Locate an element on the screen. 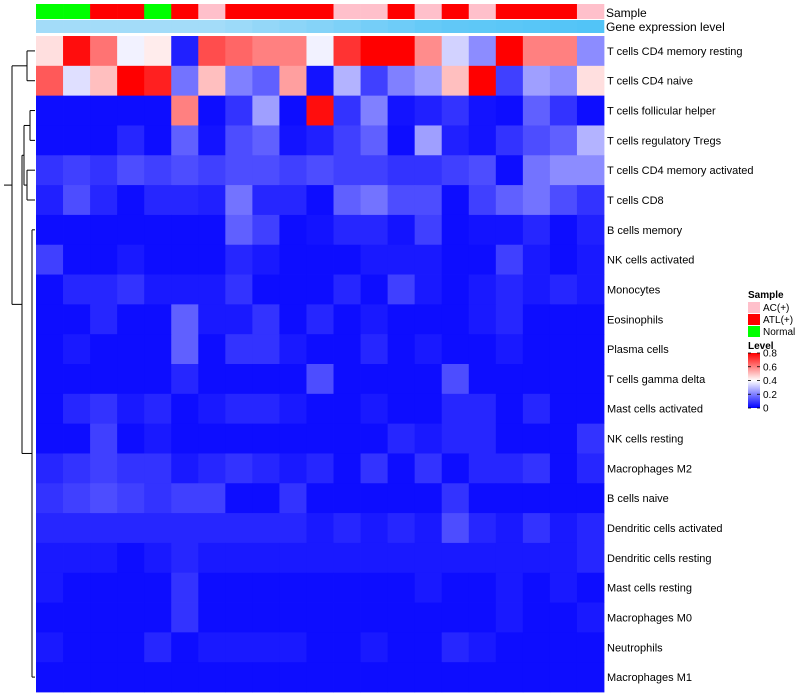  row-label: NK cells resting is located at coordinates (645, 440).